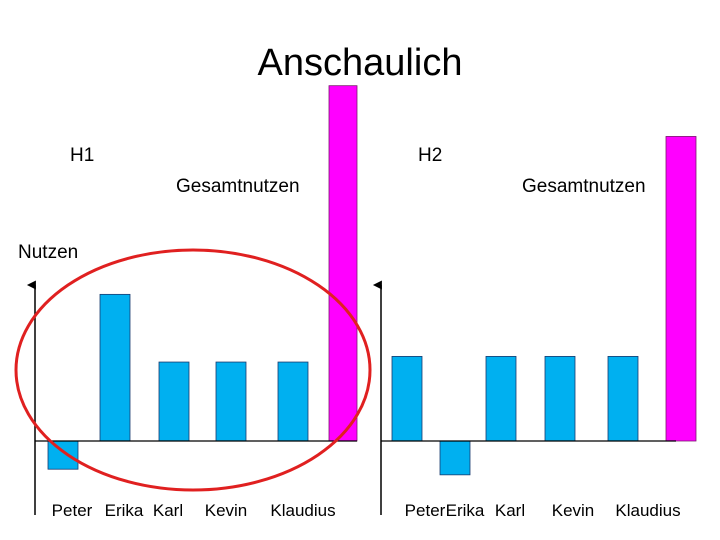 The image size is (720, 540). I want to click on h1-bar-kevin, so click(231, 401).